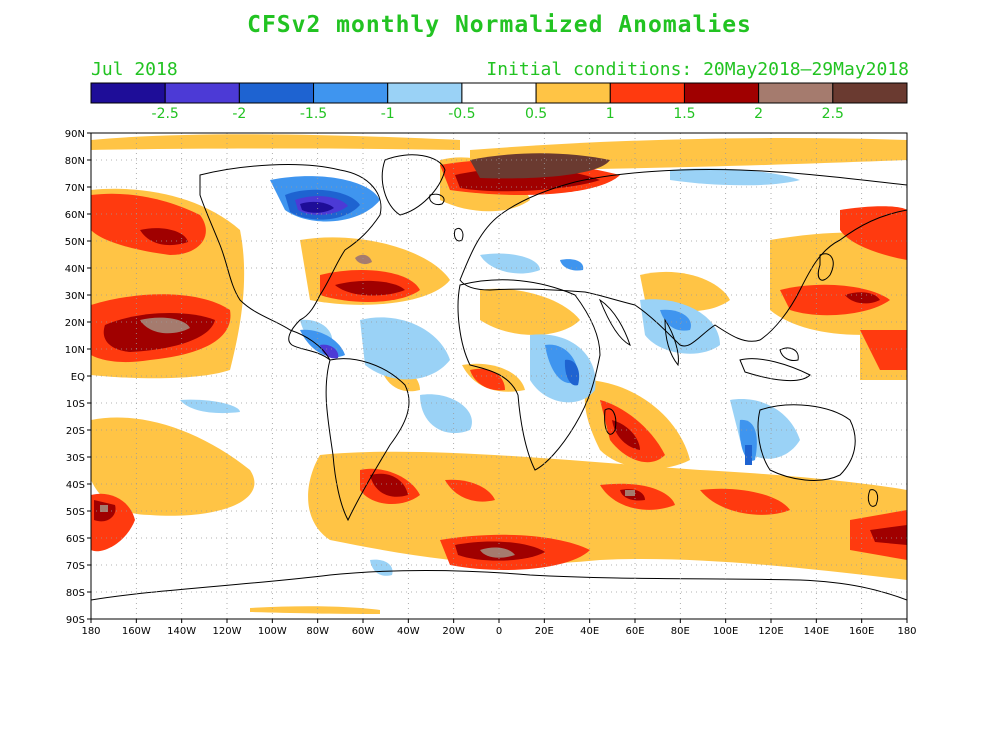 The image size is (999, 750). Describe the element at coordinates (461, 114) in the screenshot. I see `colorbar-tick-label: -0.5` at that location.